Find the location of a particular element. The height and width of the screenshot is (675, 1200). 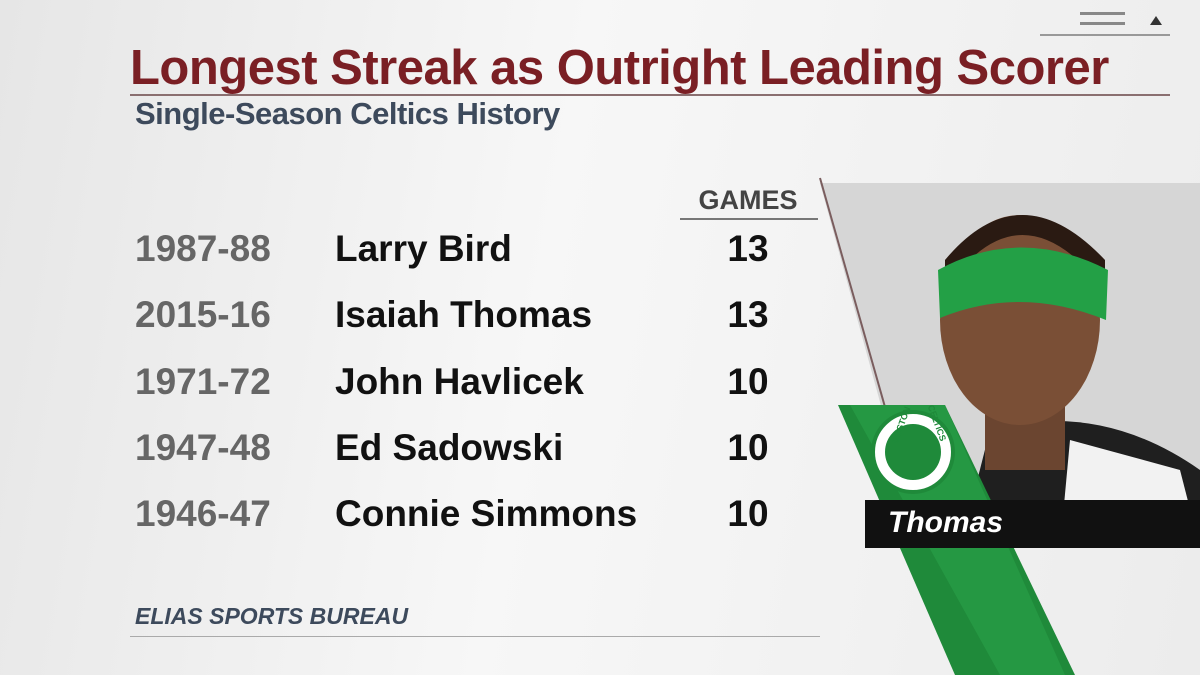

player-caption: Thomas is located at coordinates (946, 522).